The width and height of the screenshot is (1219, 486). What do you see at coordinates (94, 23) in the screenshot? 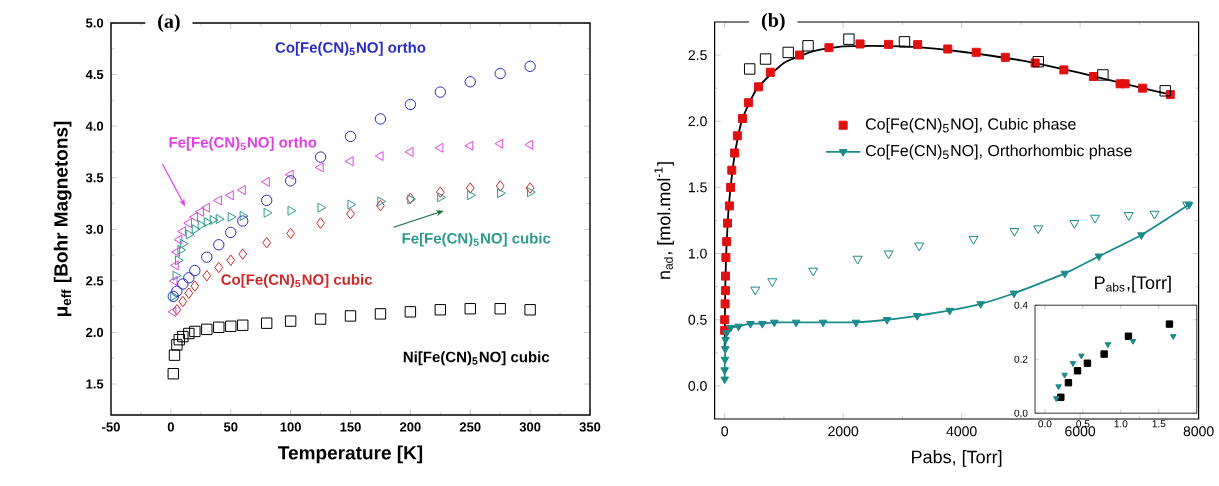
I see `y-tick-label: 5.0` at bounding box center [94, 23].